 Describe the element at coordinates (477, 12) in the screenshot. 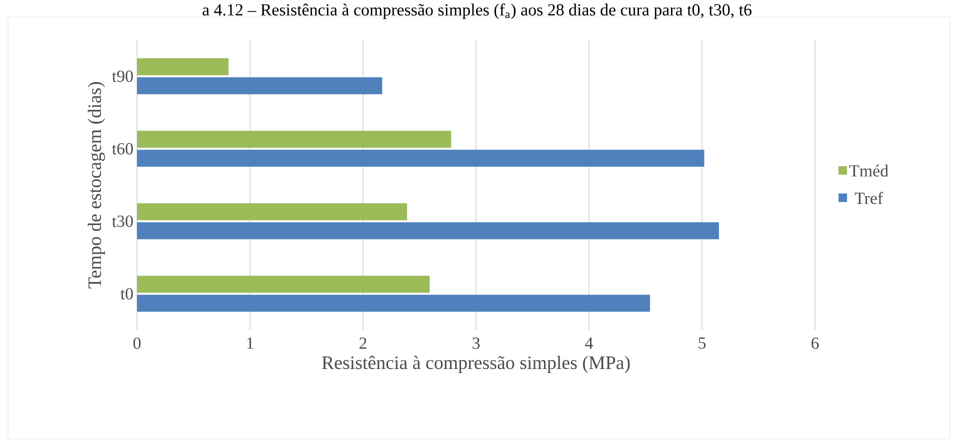

I see `chart-title: a 4.12 – Resistência à compressão simples (f$_{a}$) aos 28 dias de cura para t0, t30, t6` at that location.